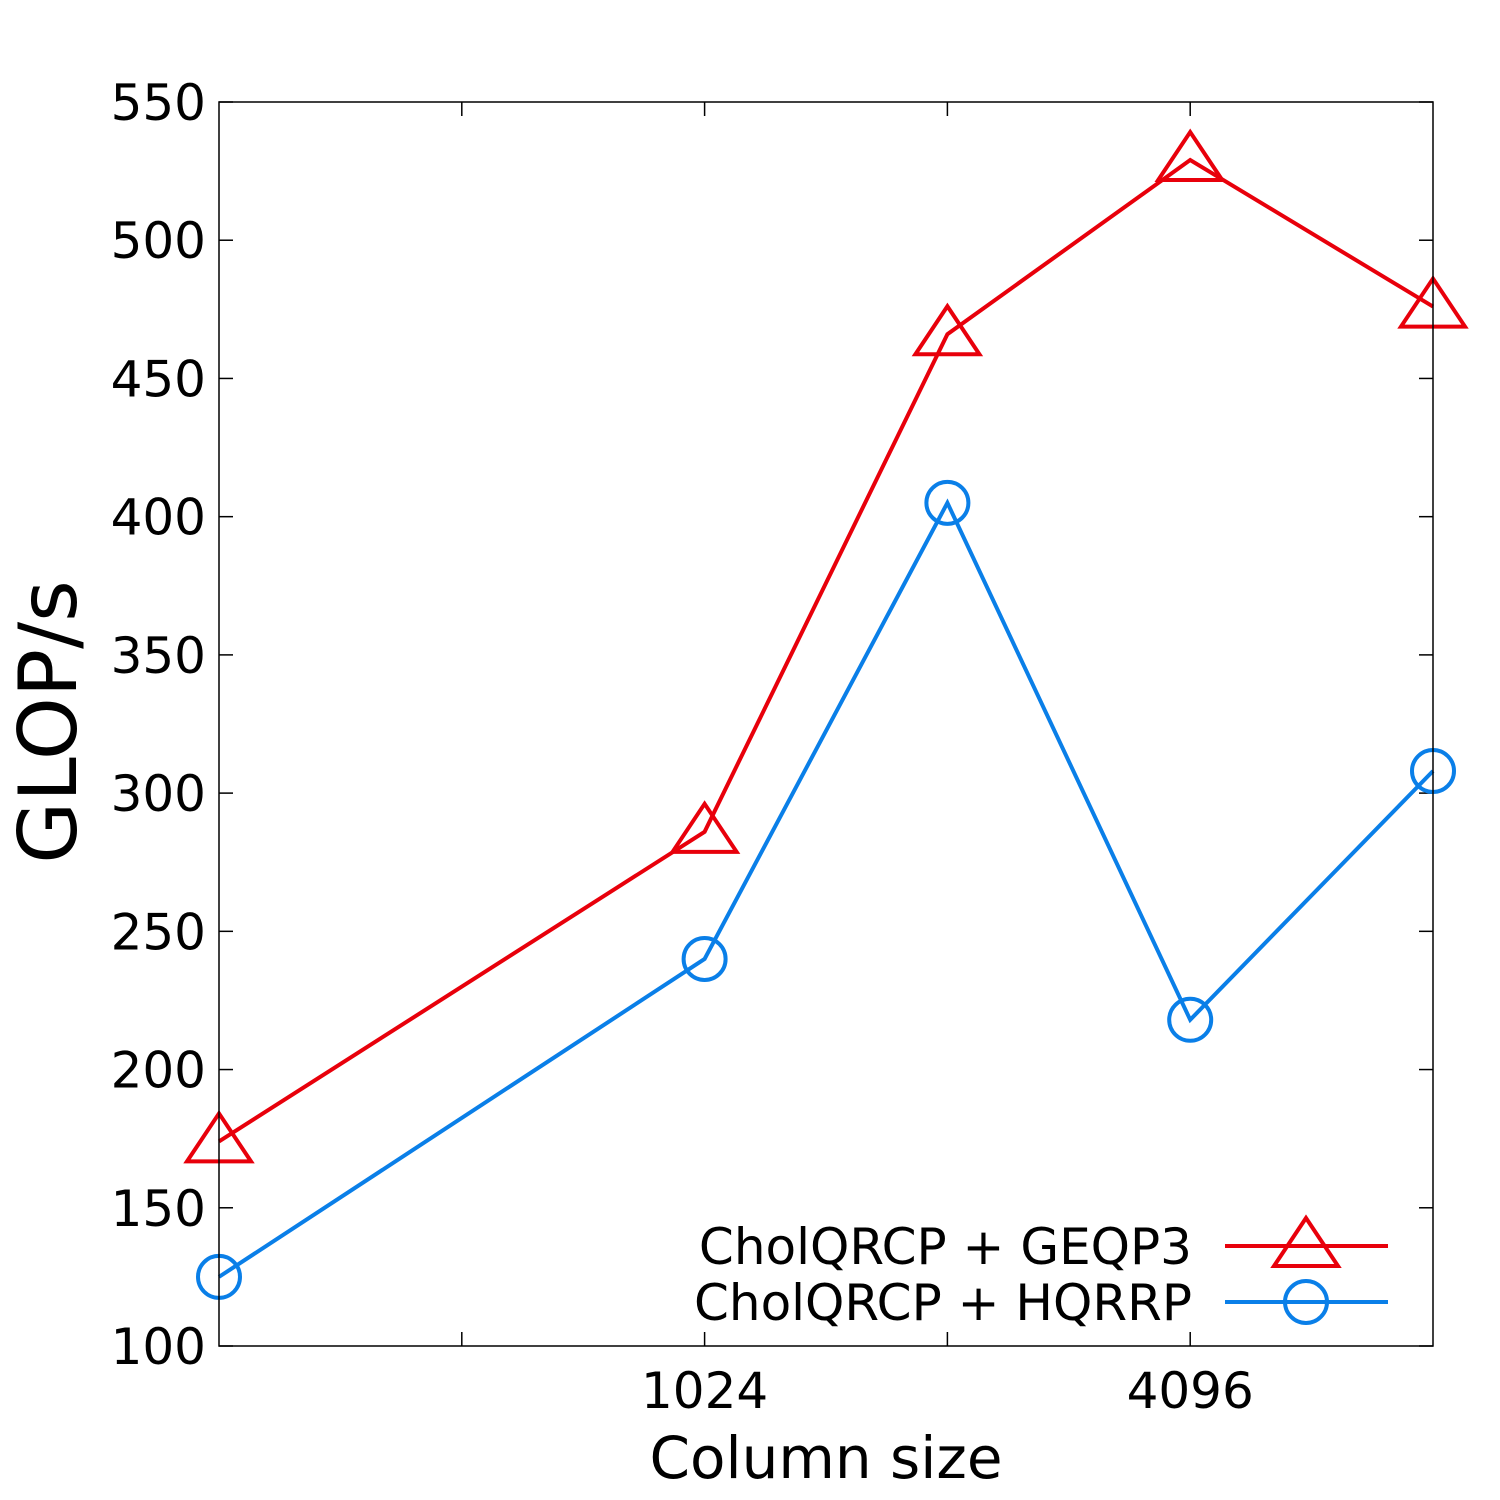 Image resolution: width=1500 pixels, height=1500 pixels. I want to click on x-tick-label: 1024, so click(704, 1391).